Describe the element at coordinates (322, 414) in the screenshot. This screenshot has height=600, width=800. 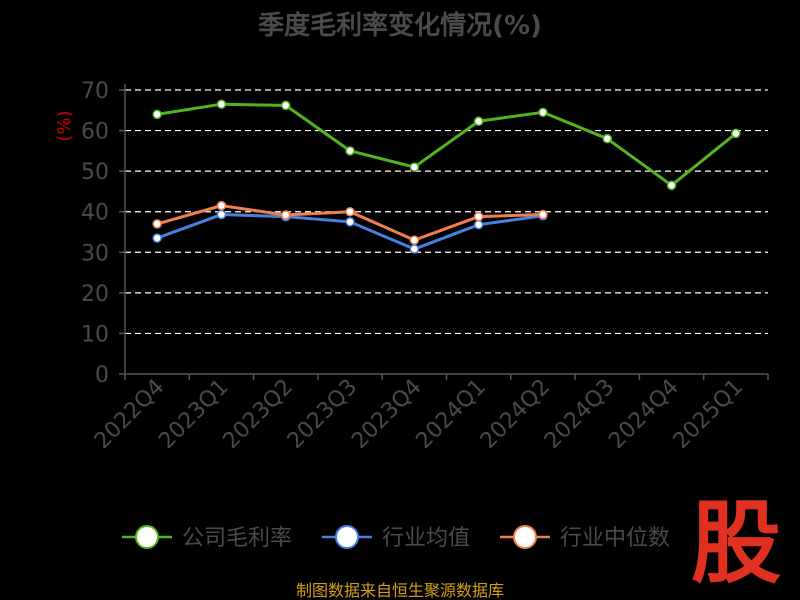
I see `x-tick-label: 2023Q3` at that location.